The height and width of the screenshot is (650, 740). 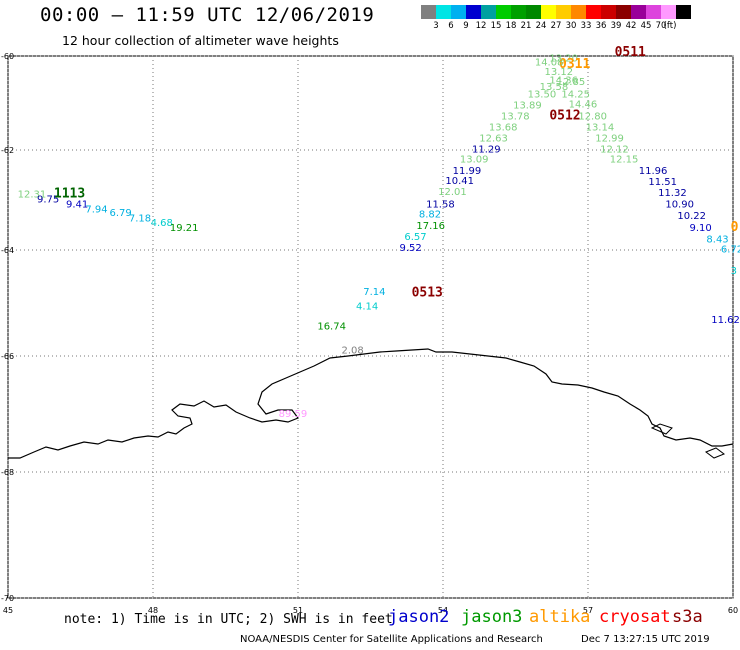 What do you see at coordinates (563, 80) in the screenshot?
I see `wave-height-label: 14.36` at bounding box center [563, 80].